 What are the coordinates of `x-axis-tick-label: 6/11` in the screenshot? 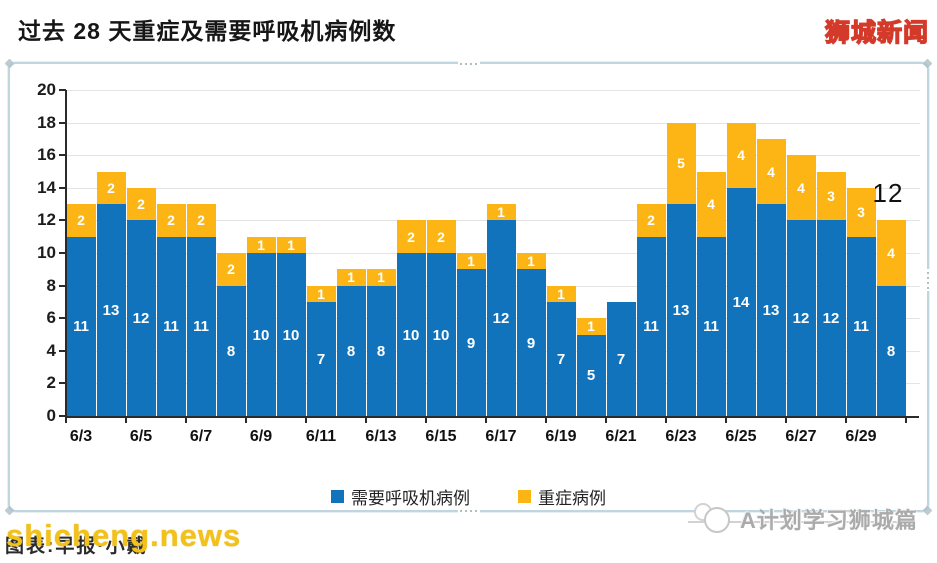 It's located at (321, 436).